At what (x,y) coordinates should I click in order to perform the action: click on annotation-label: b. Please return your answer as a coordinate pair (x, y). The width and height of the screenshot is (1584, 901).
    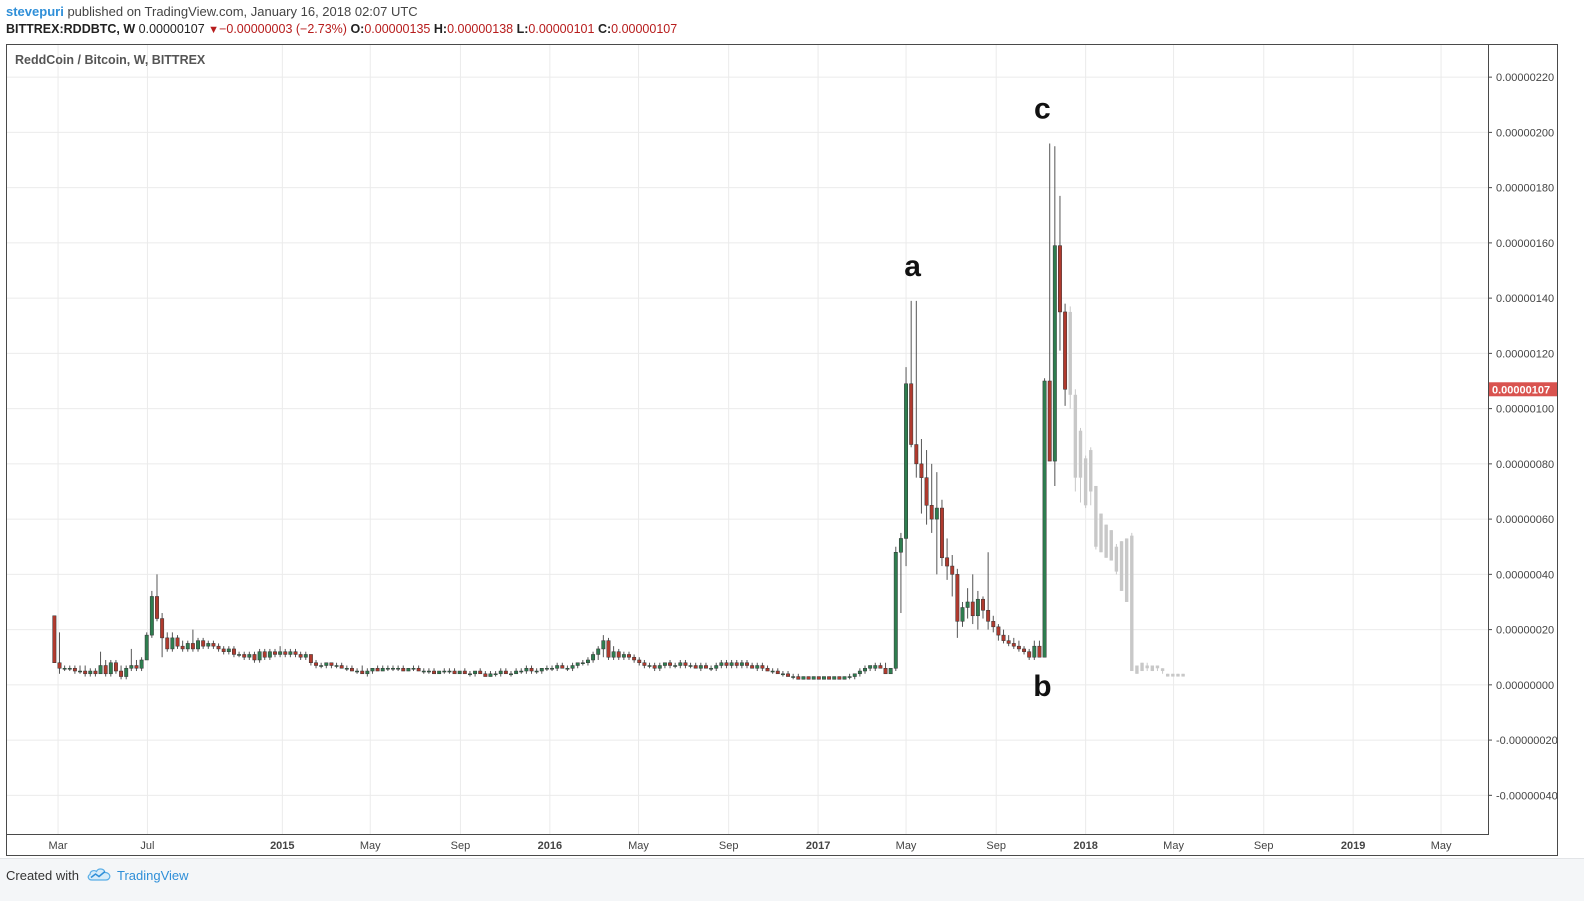
    Looking at the image, I should click on (1042, 686).